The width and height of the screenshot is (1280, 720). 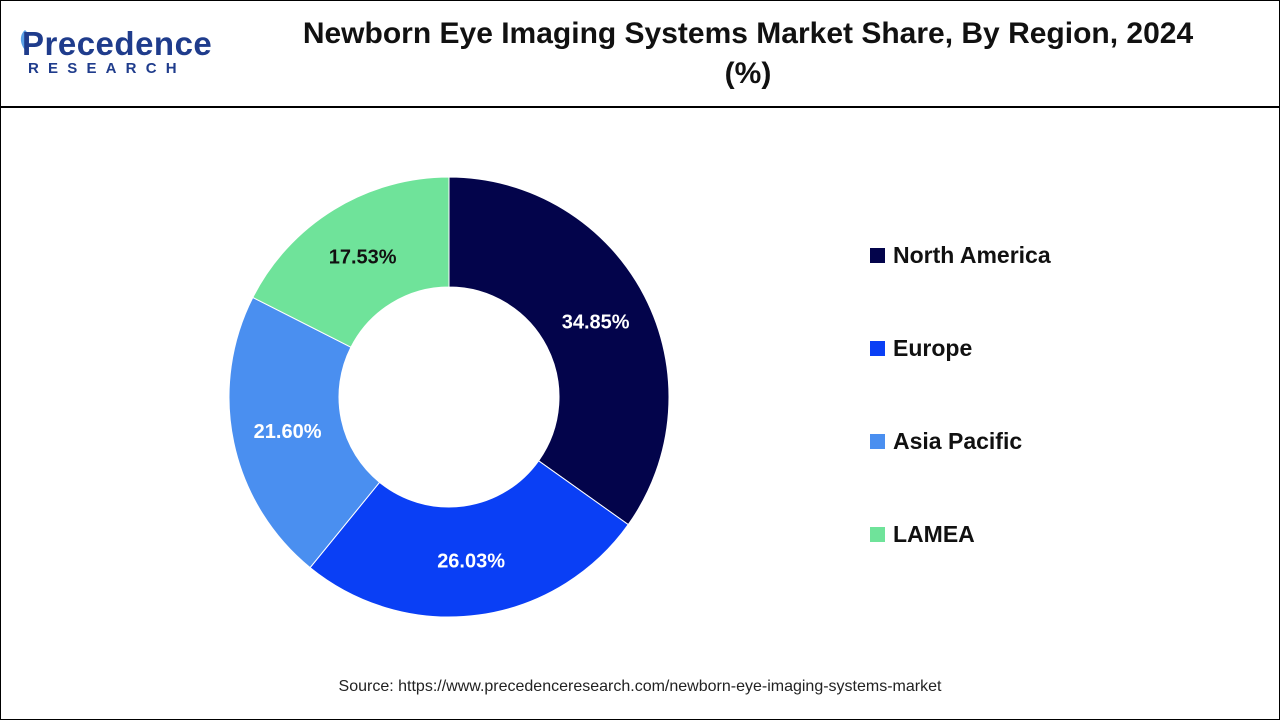 I want to click on brand-sub: RESEARCH, so click(x=107, y=68).